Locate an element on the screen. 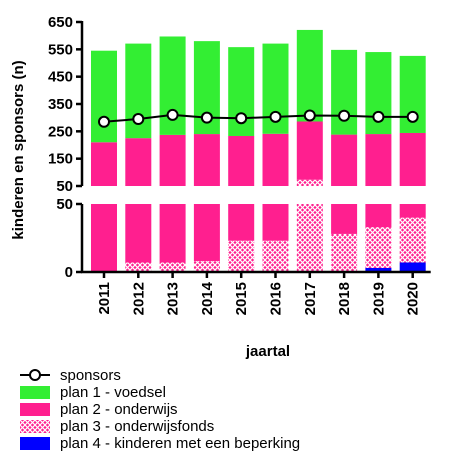  y-tick-label-upper-250: 250 is located at coordinates (60, 131).